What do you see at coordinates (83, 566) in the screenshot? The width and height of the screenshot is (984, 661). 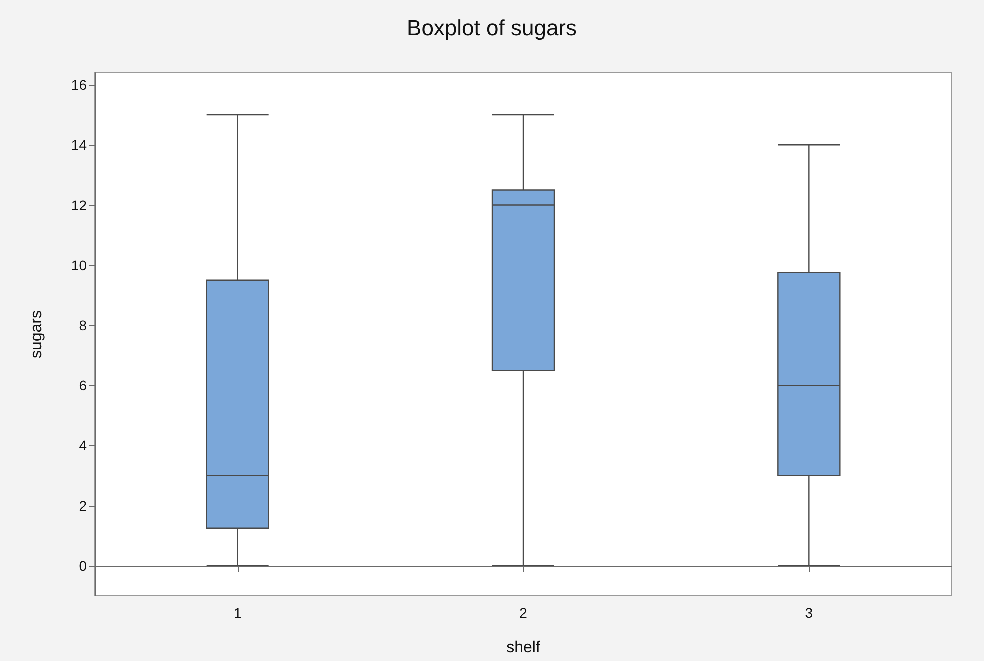 I see `y-tick-label: 0` at bounding box center [83, 566].